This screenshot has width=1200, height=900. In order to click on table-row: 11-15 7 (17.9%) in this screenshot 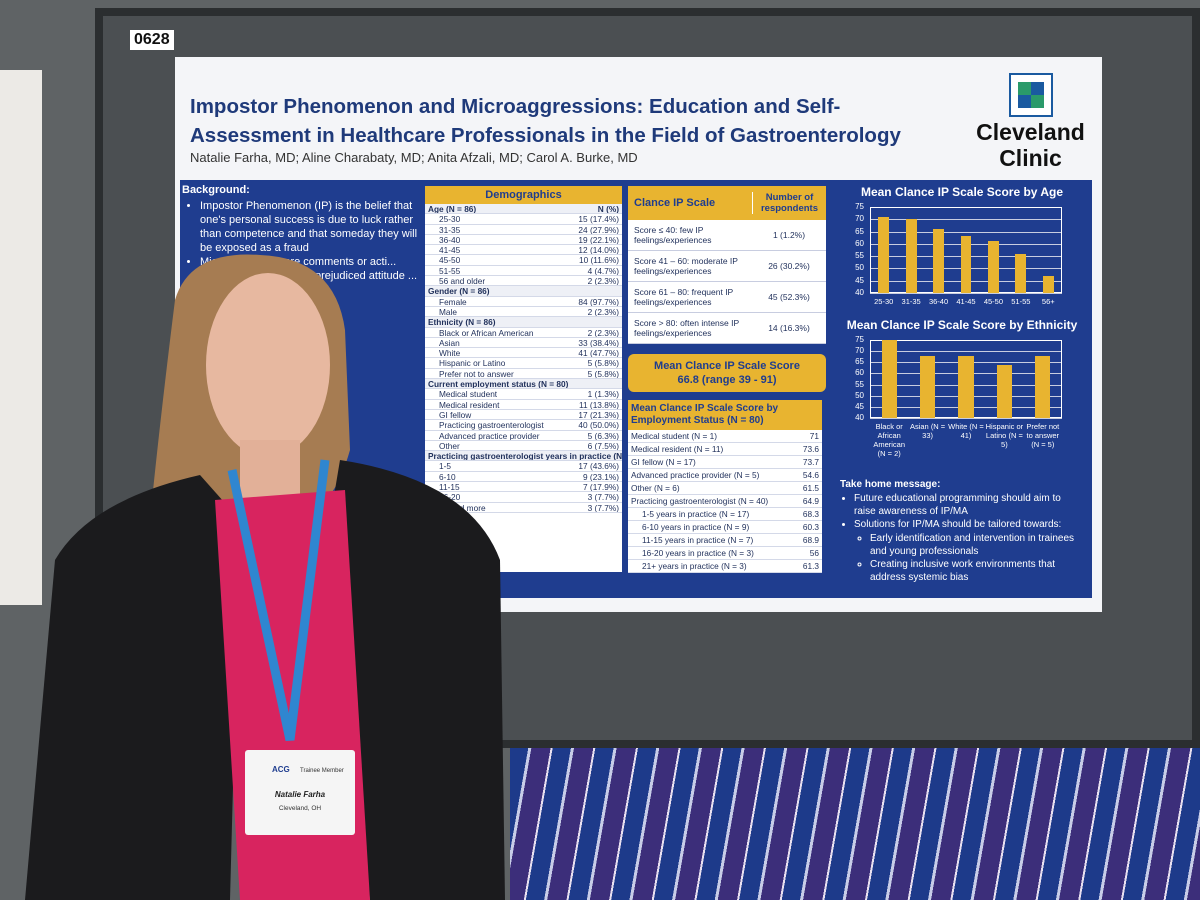, I will do `click(523, 487)`.